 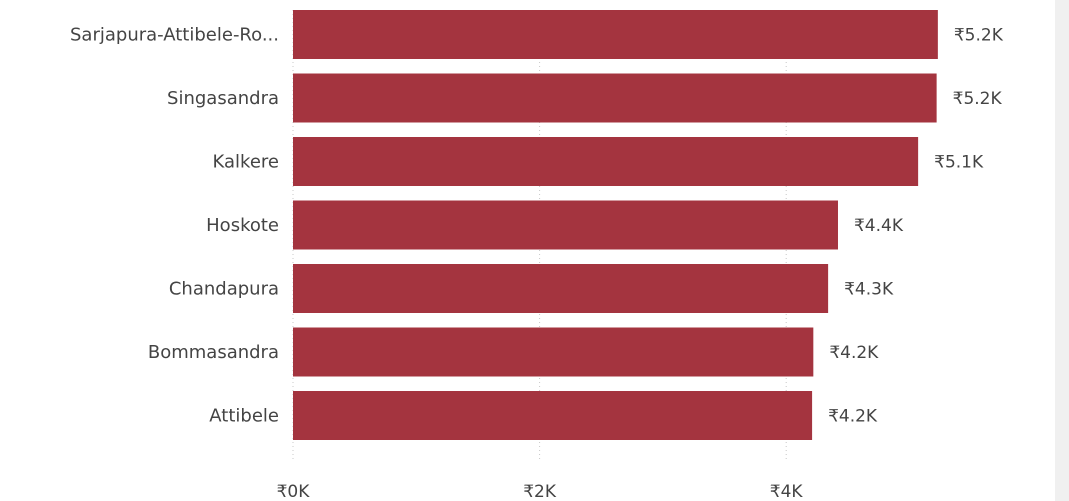 What do you see at coordinates (978, 99) in the screenshot?
I see `data-label-1: ₹5.2K` at bounding box center [978, 99].